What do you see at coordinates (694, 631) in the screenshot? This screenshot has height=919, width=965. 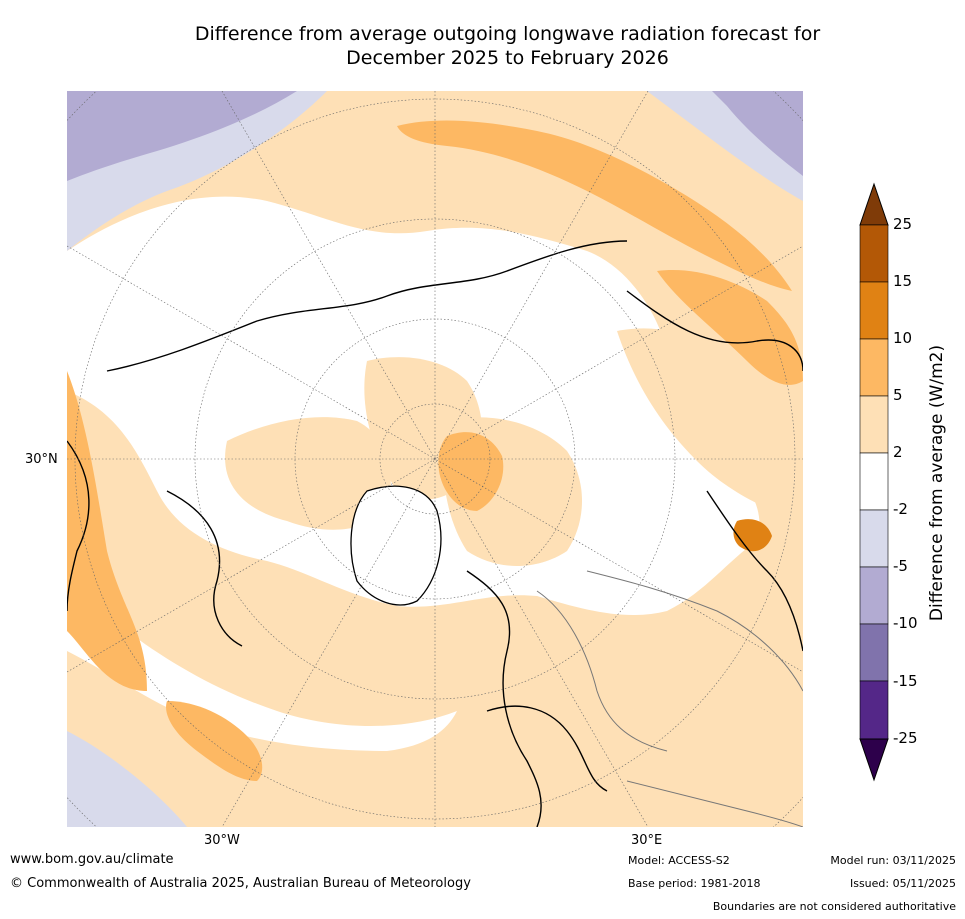 I see `country-borders-asia` at bounding box center [694, 631].